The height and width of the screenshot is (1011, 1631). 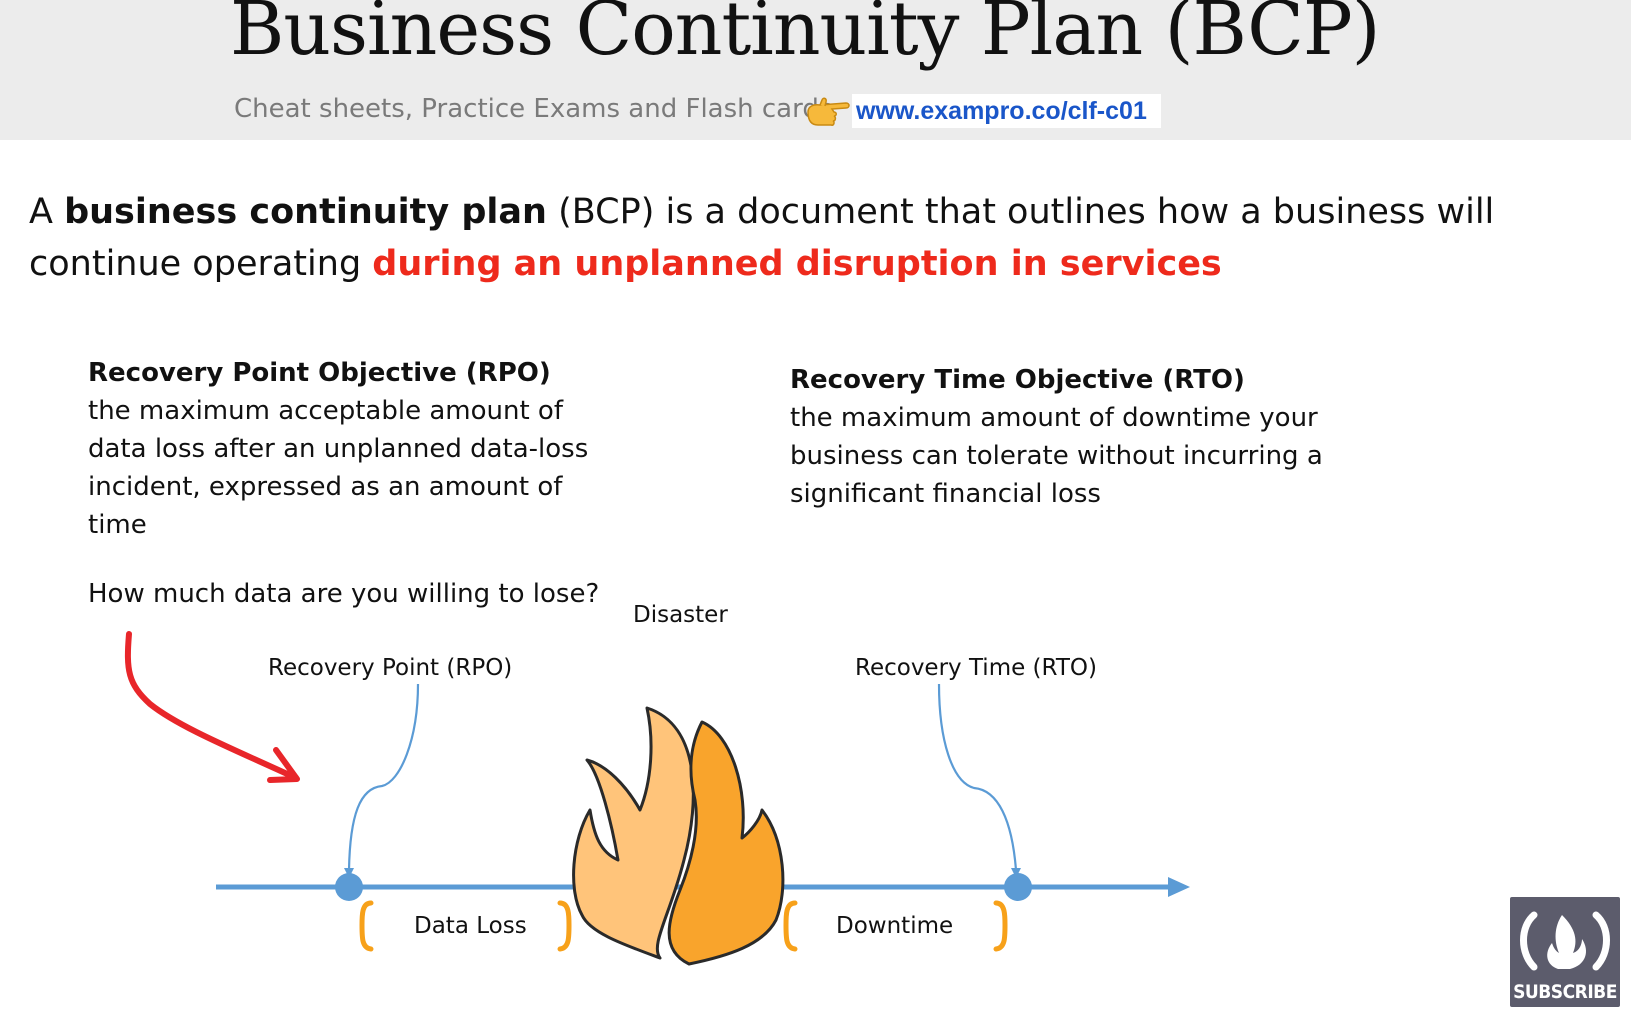 I want to click on intro-term: business continuity plan, so click(x=305, y=212).